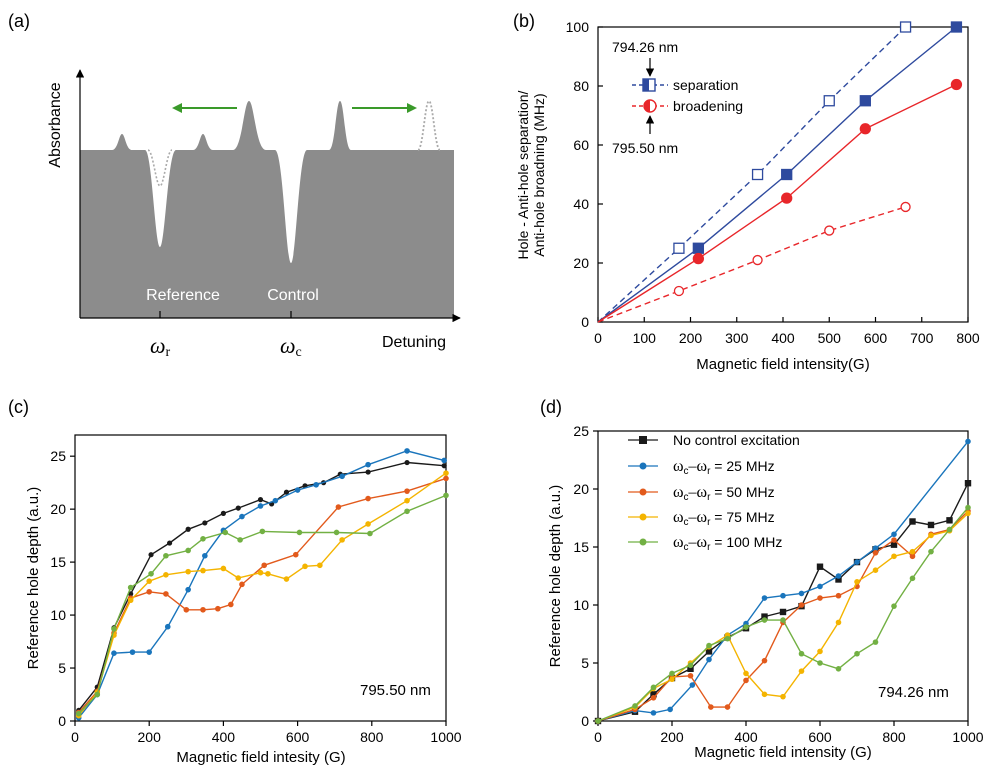  I want to click on ytick-label-c-5: 5, so click(62, 668).